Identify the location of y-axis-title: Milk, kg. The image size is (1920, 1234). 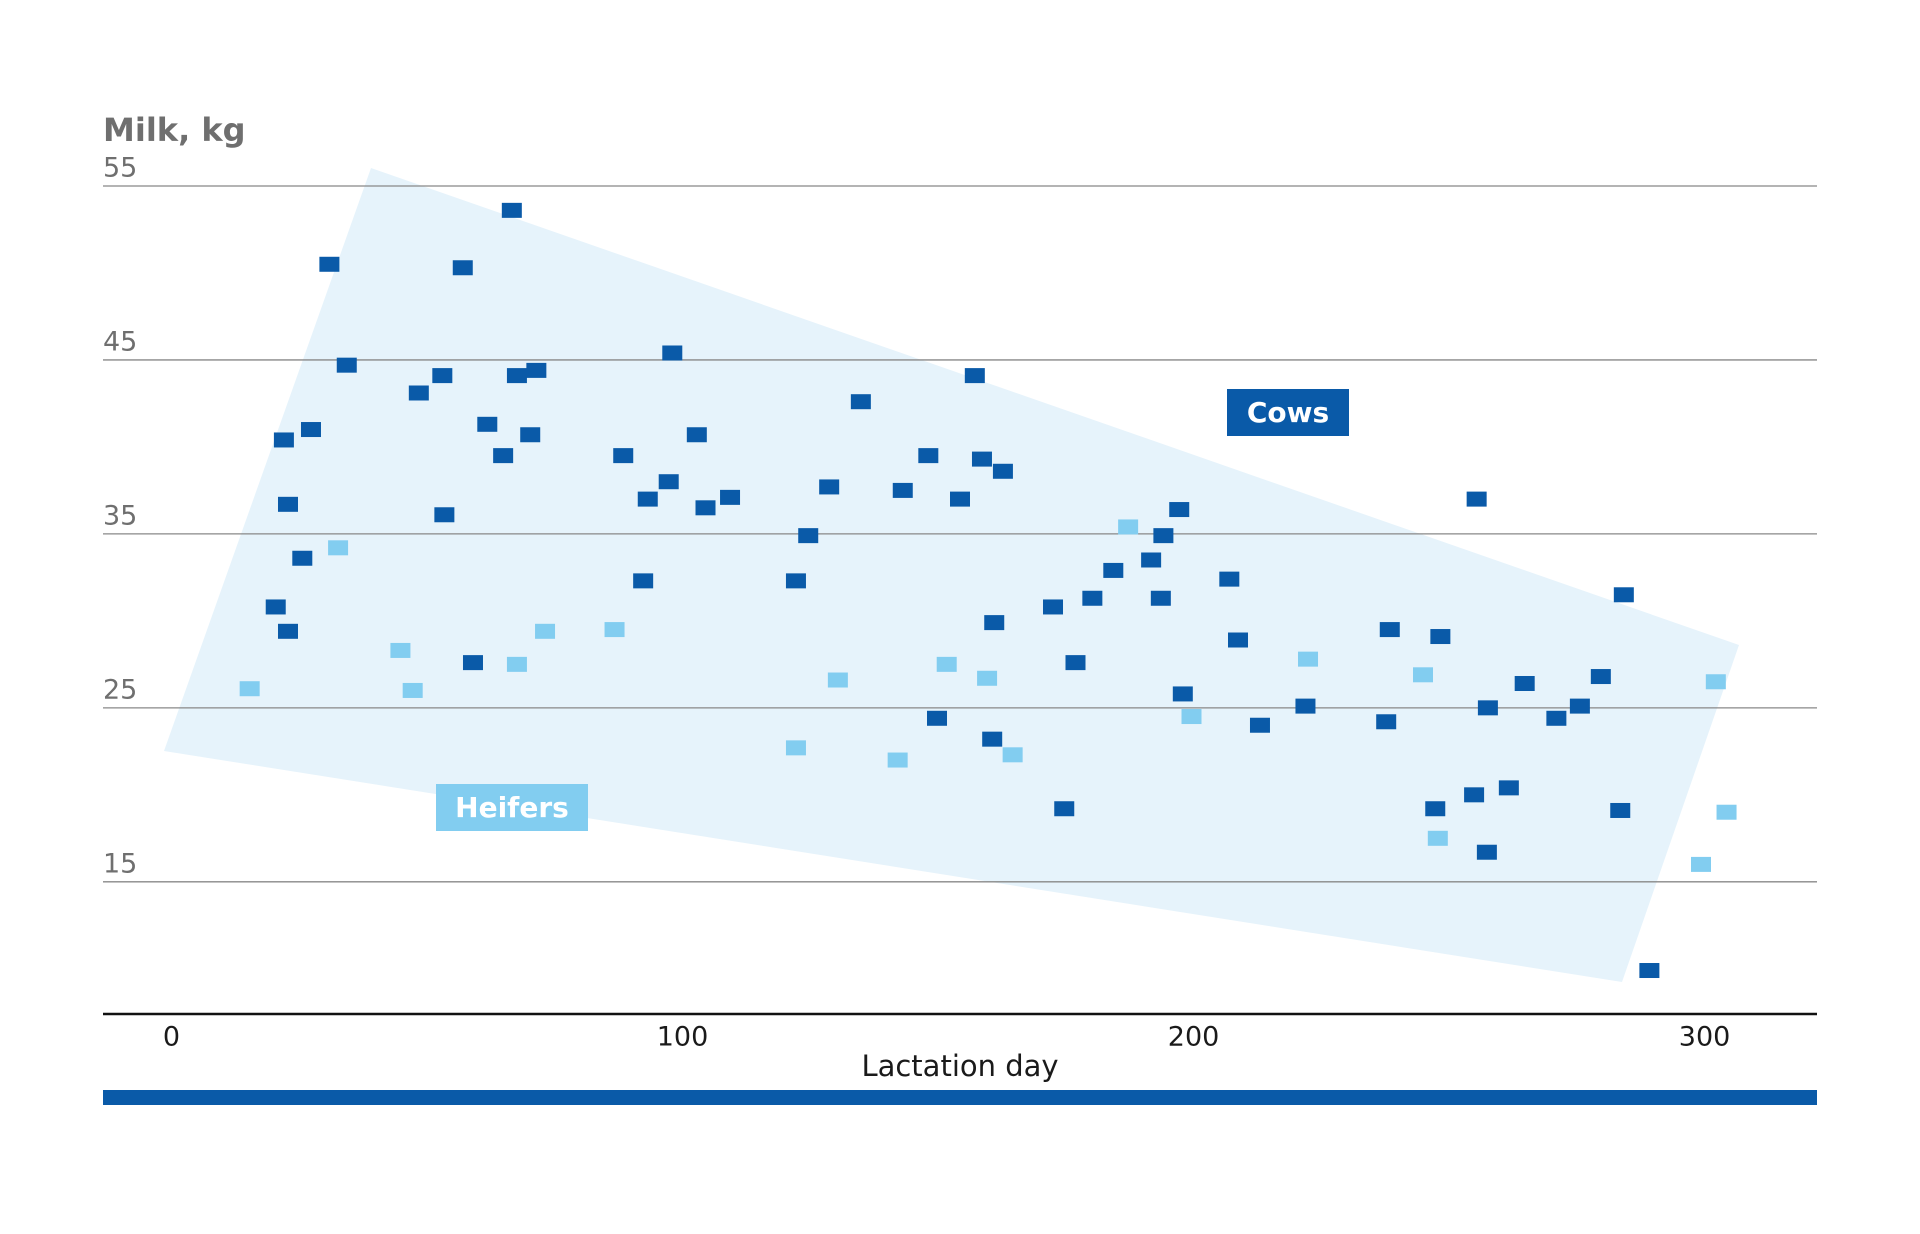
(174, 130).